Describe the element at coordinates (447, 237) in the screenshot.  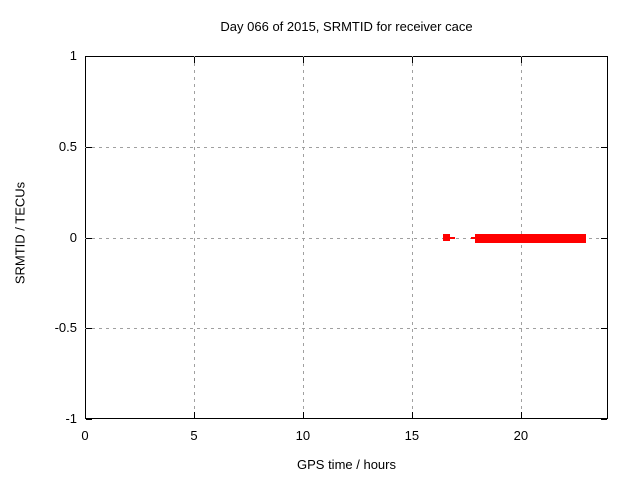
I see `data-point-marker` at that location.